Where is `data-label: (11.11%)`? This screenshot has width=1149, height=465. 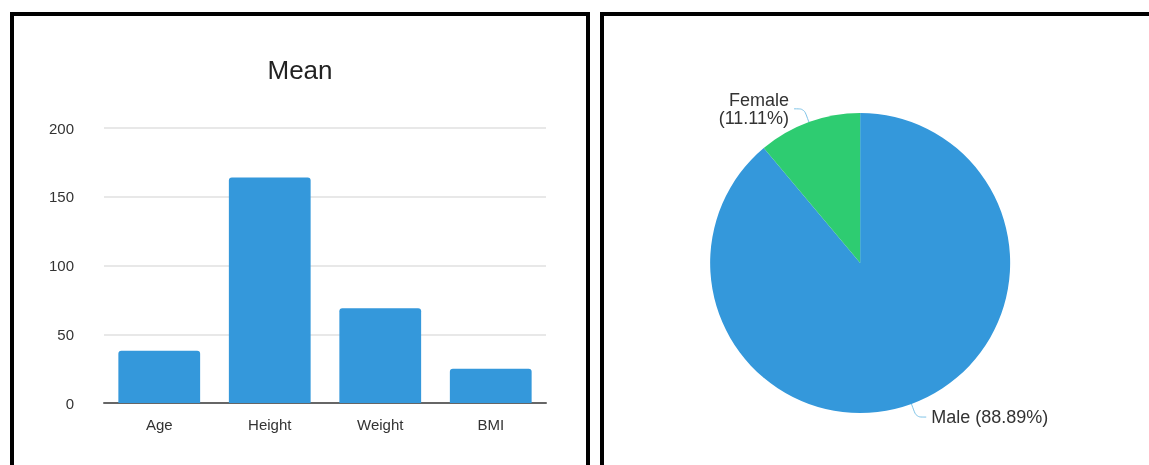
data-label: (11.11%) is located at coordinates (754, 117).